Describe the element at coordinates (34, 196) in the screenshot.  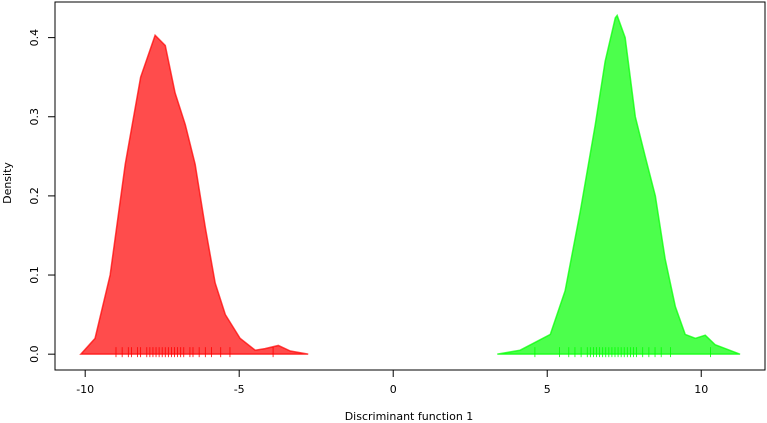
I see `y-tick-label: 0.2` at that location.